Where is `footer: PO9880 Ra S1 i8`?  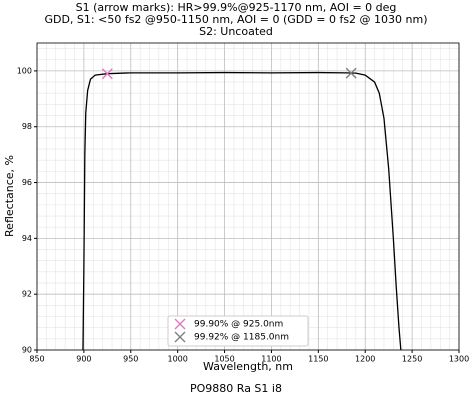 footer: PO9880 Ra S1 i8 is located at coordinates (236, 388).